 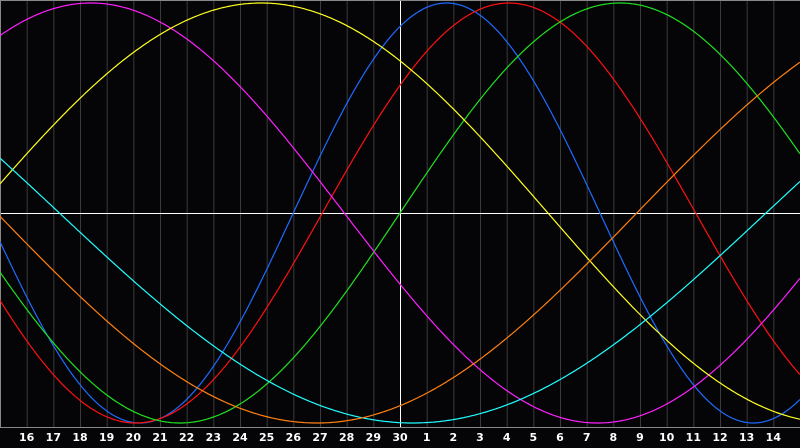 What do you see at coordinates (320, 437) in the screenshot?
I see `x-tick-label: 27` at bounding box center [320, 437].